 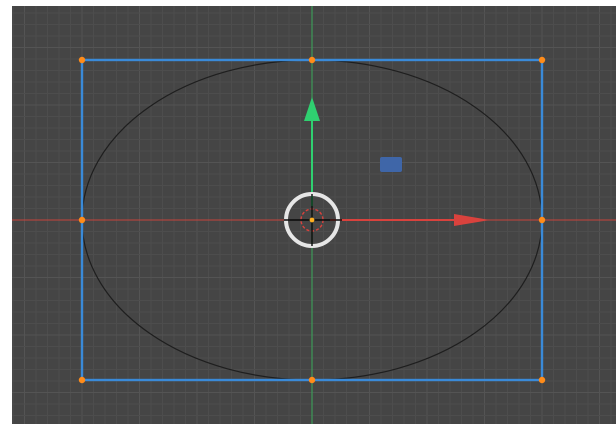 I want to click on pivot-center-dot, so click(x=312, y=220).